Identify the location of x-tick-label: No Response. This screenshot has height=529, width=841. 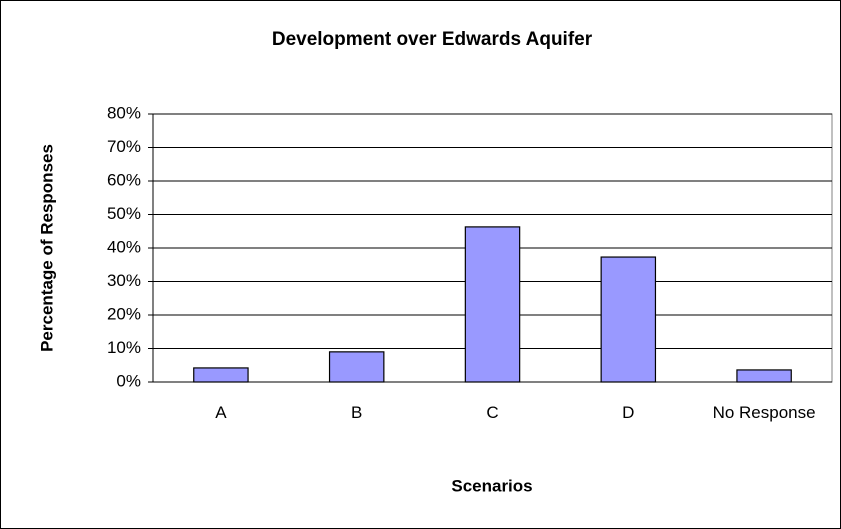
(764, 412).